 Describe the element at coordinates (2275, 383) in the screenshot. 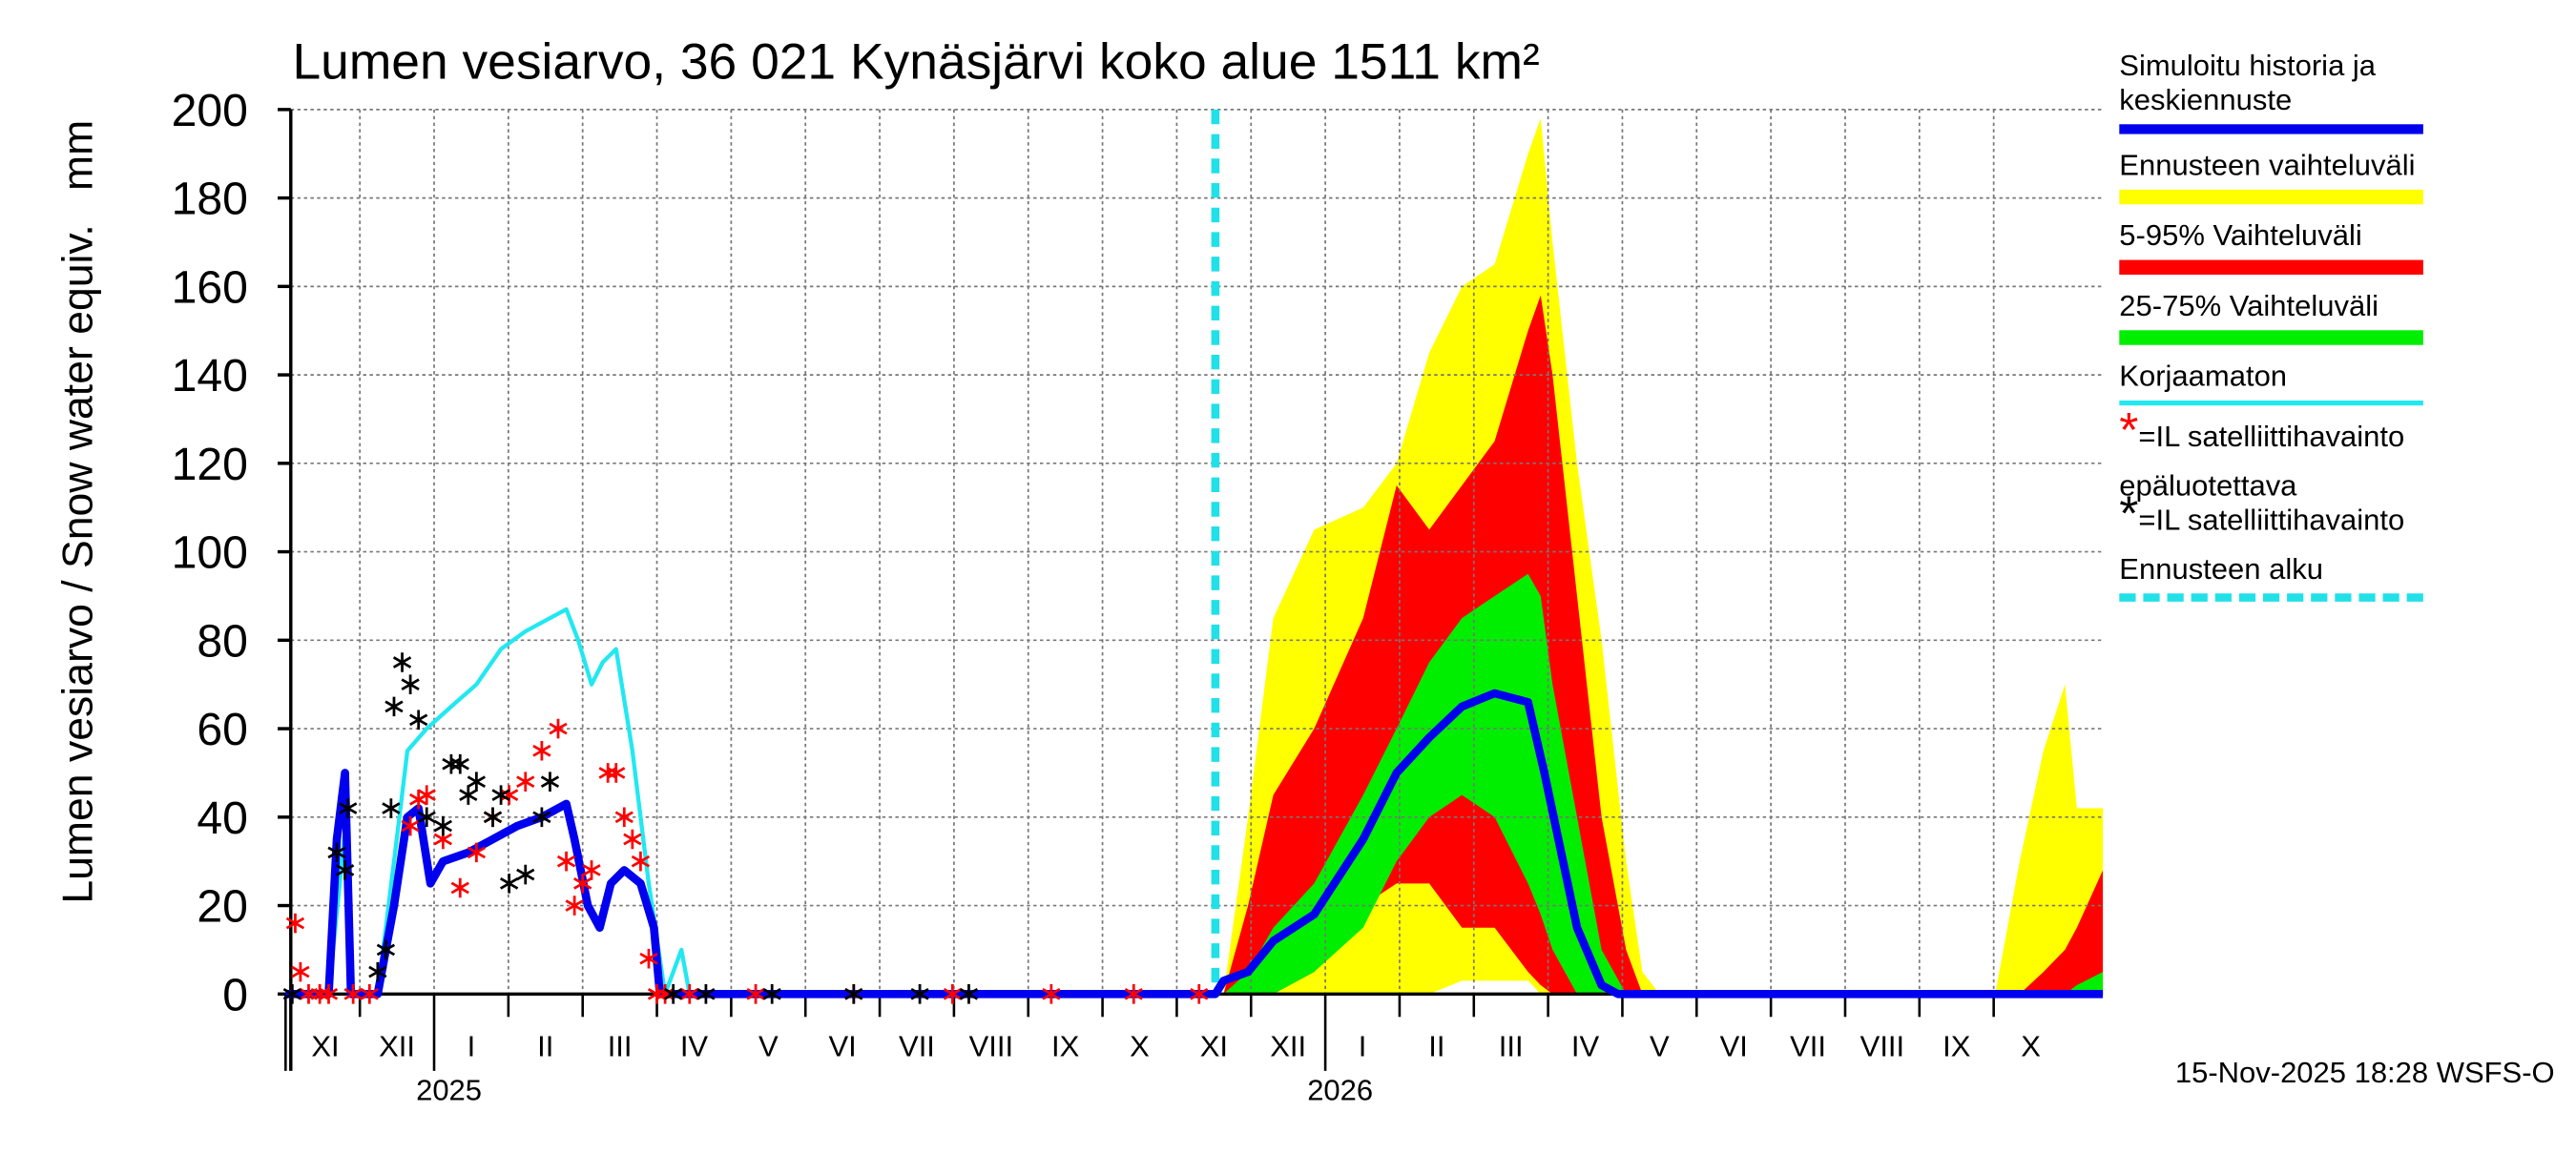

I see `legend-item: Korjaamaton` at that location.